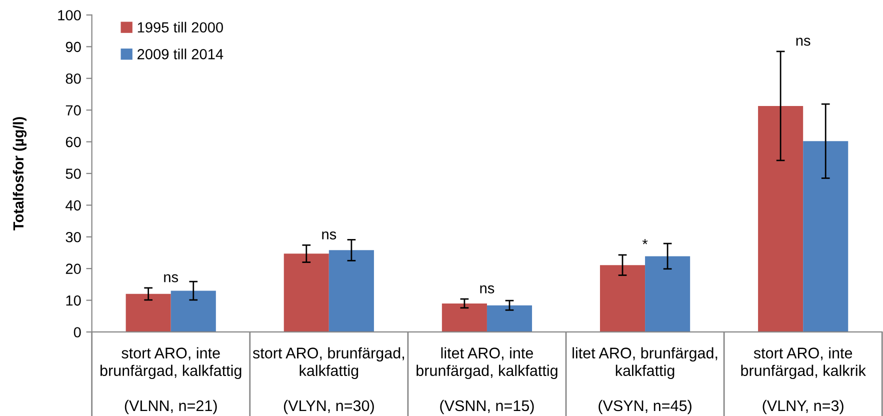  I want to click on y-tick-label: 30, so click(73, 237).